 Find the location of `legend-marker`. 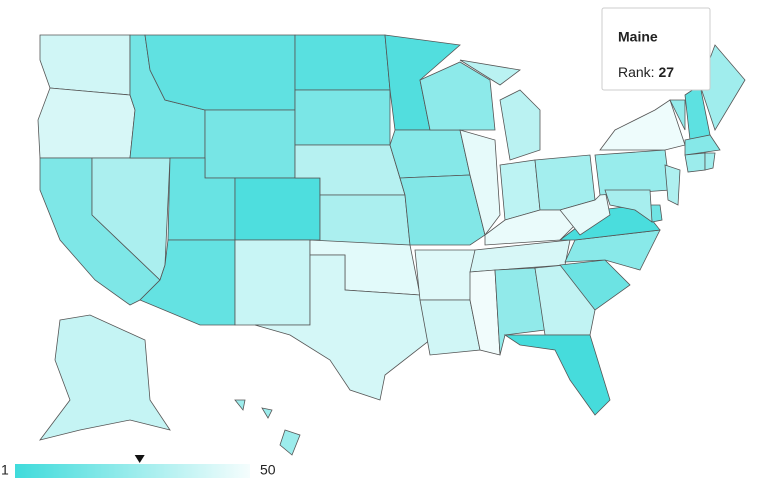

legend-marker is located at coordinates (139, 459).